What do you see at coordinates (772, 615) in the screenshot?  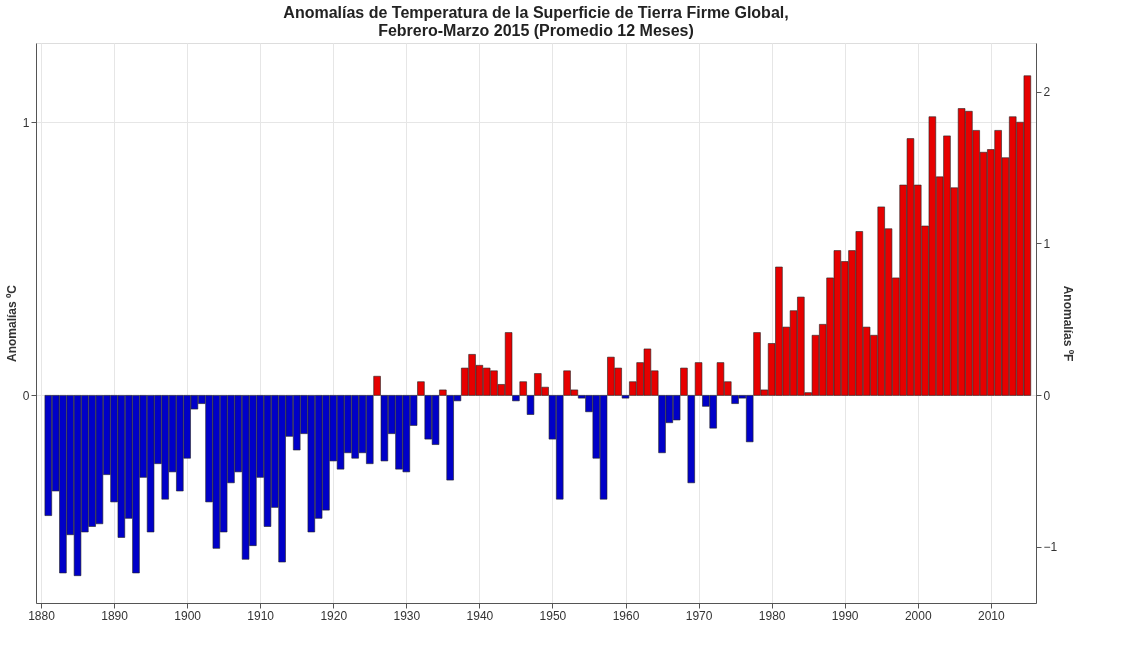 I see `x-tick-label: 1980` at bounding box center [772, 615].